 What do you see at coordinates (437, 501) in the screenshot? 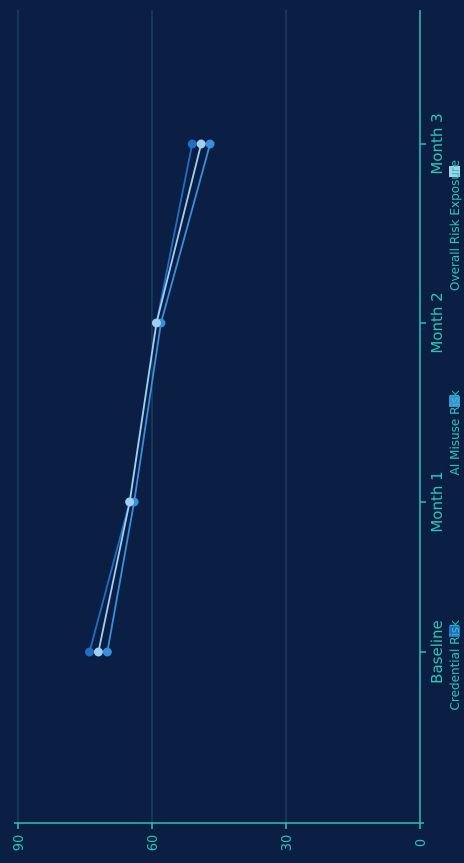
I see `category-tick-label-1: Month 1` at bounding box center [437, 501].